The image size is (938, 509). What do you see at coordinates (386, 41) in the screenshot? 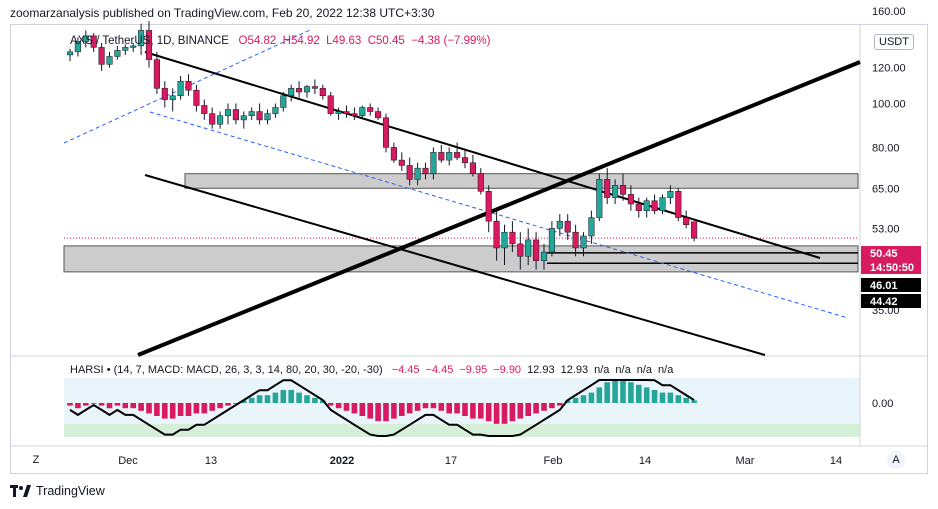
I see `close-value: C50.45` at bounding box center [386, 41].